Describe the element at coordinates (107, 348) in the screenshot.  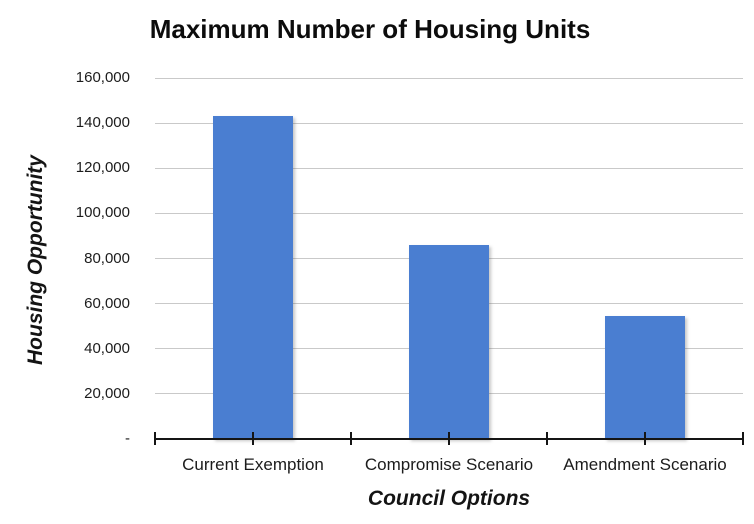
I see `y-tick-label: 40,000` at that location.